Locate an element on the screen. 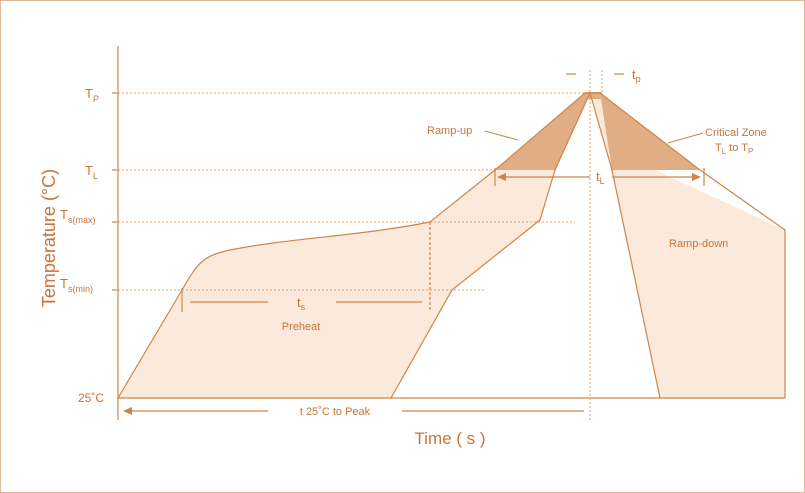 Image resolution: width=805 pixels, height=493 pixels. peak-plateau is located at coordinates (593, 95).